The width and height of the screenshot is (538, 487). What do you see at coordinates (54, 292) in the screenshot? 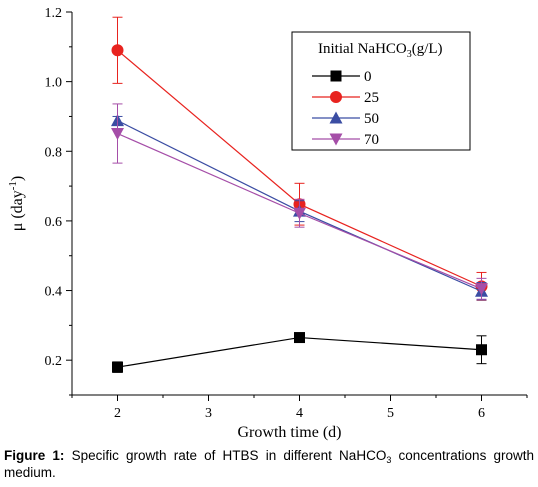
I see `y-tick-label: 0.4` at bounding box center [54, 292].